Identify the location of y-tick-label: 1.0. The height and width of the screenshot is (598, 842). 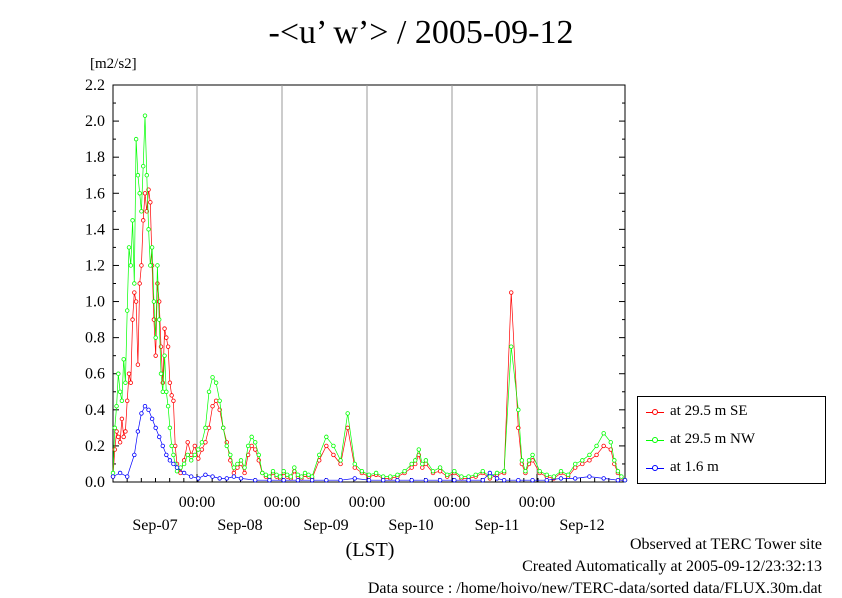
(95, 302).